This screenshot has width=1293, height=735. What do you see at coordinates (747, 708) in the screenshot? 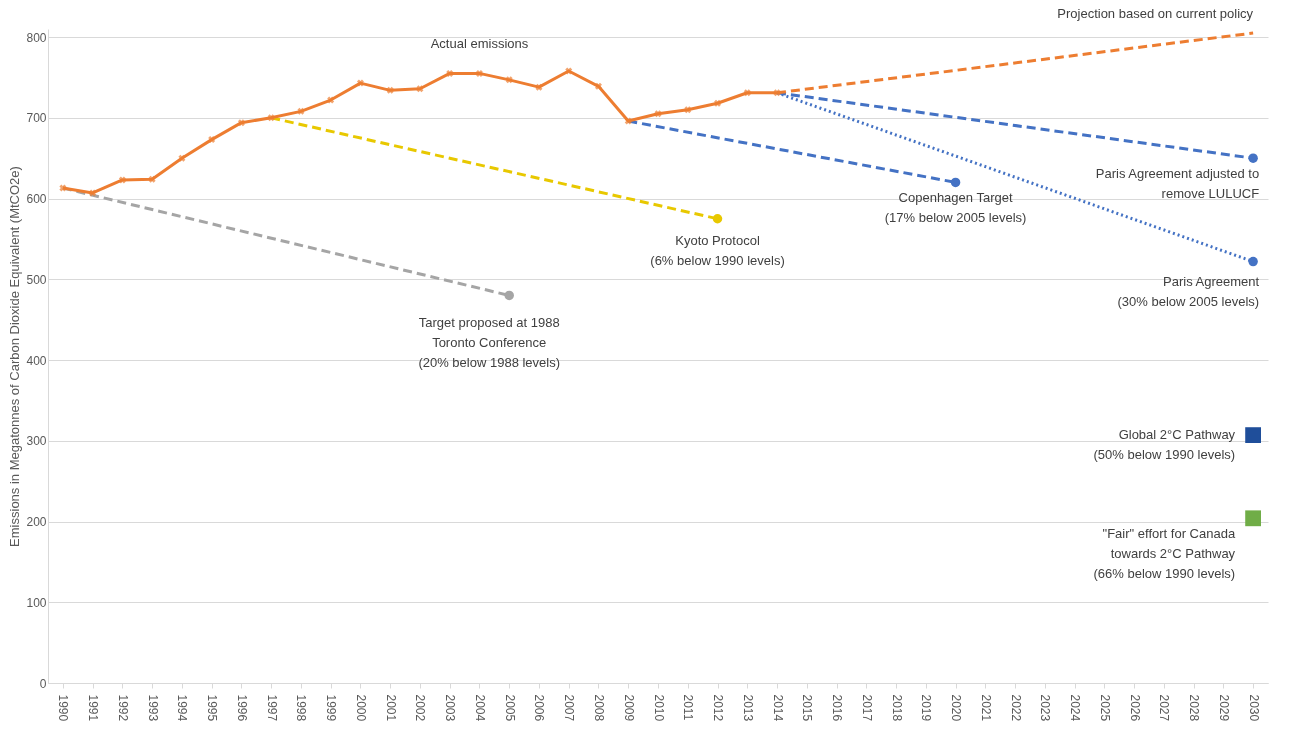
I see `x-tick-label: 2013` at bounding box center [747, 708].